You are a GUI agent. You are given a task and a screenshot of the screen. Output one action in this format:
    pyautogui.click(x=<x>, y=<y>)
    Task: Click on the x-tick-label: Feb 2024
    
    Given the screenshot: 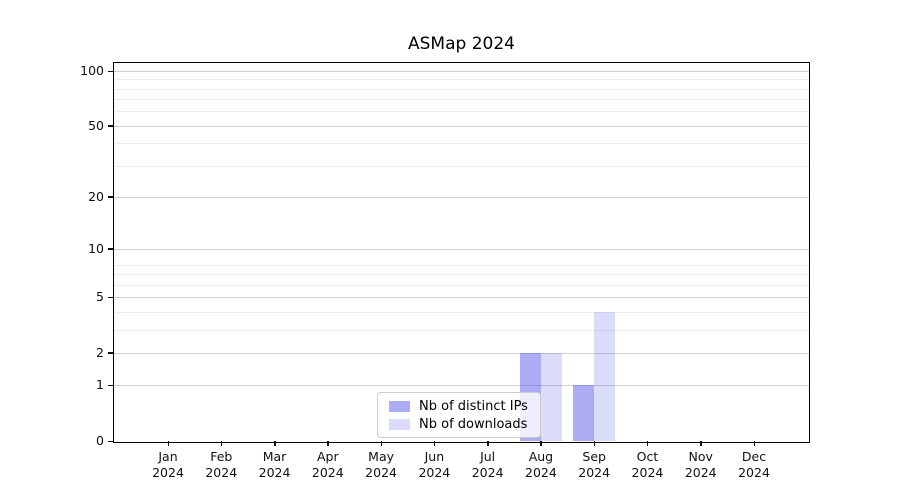 What is the action you would take?
    pyautogui.click(x=221, y=464)
    